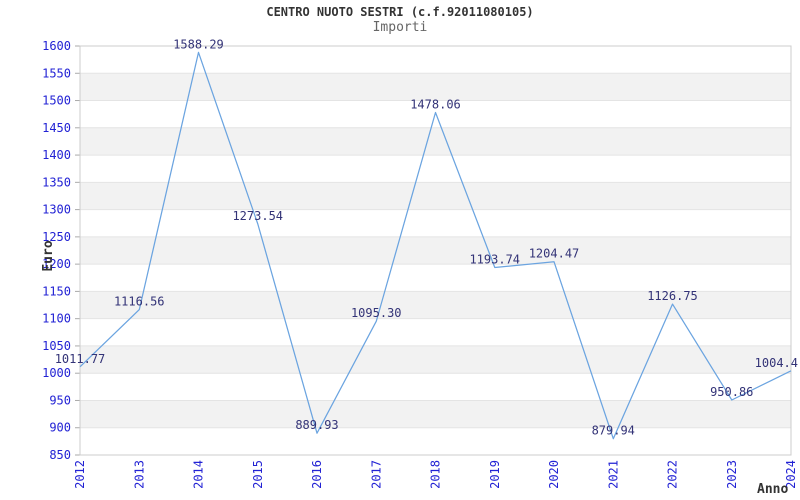  What do you see at coordinates (80, 474) in the screenshot?
I see `x-tick-label: 2012` at bounding box center [80, 474].